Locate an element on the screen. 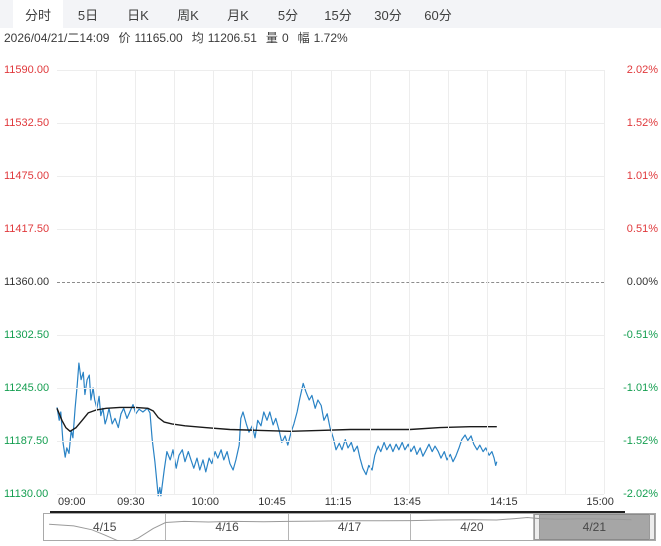  average-line is located at coordinates (276, 419).